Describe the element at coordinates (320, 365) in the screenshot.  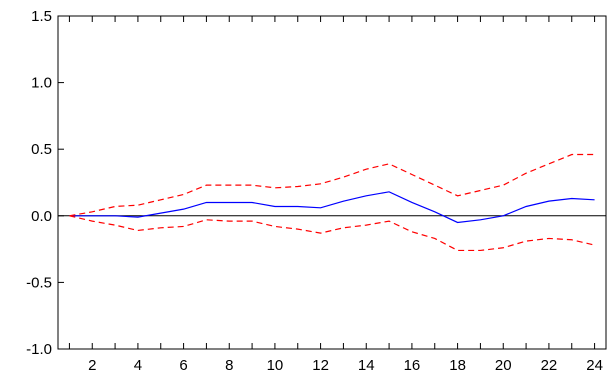
I see `x-tick-label: 12` at that location.